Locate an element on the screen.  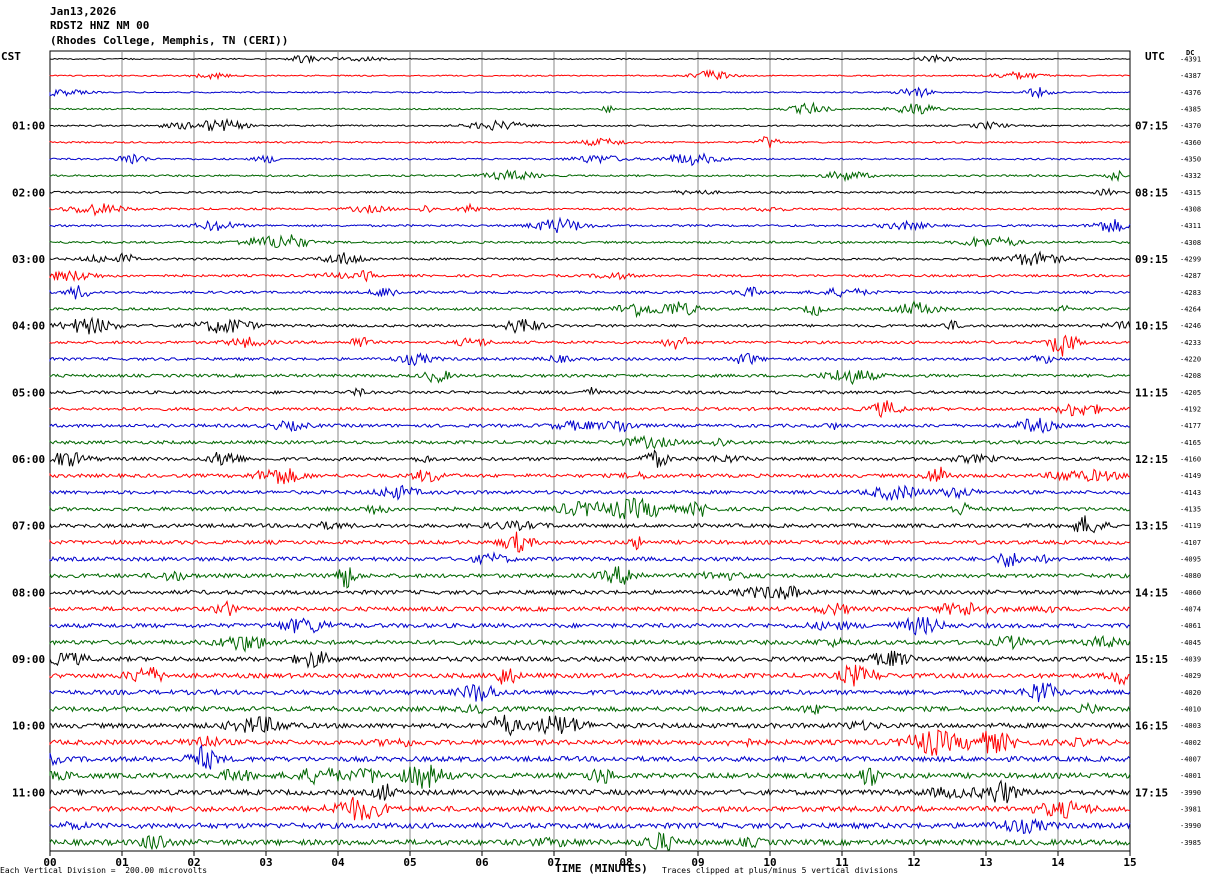
right-hour-label: 11:15 is located at coordinates (1151, 392).